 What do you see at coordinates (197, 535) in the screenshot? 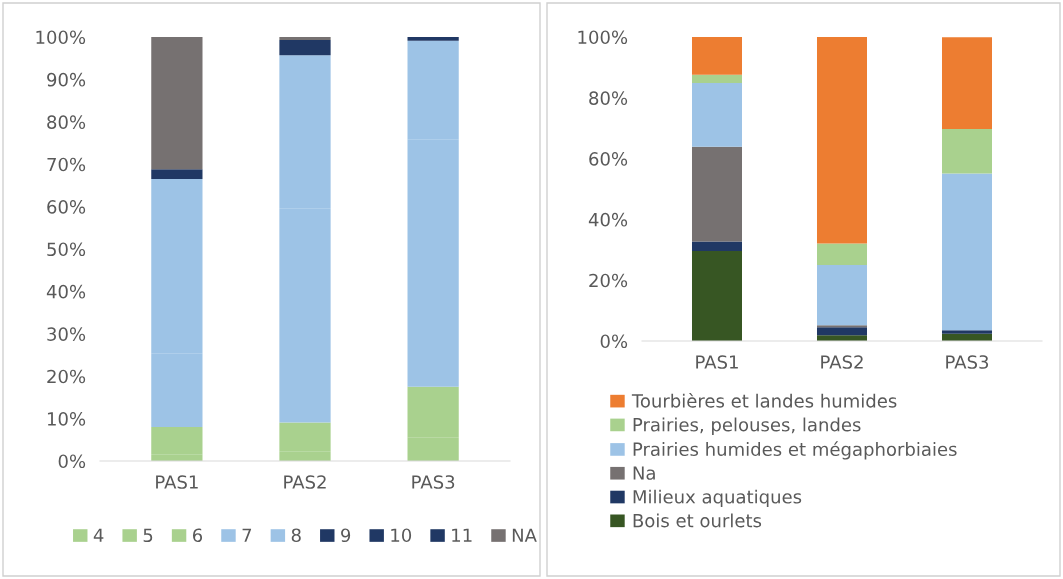
I see `legend-label: 6` at bounding box center [197, 535].